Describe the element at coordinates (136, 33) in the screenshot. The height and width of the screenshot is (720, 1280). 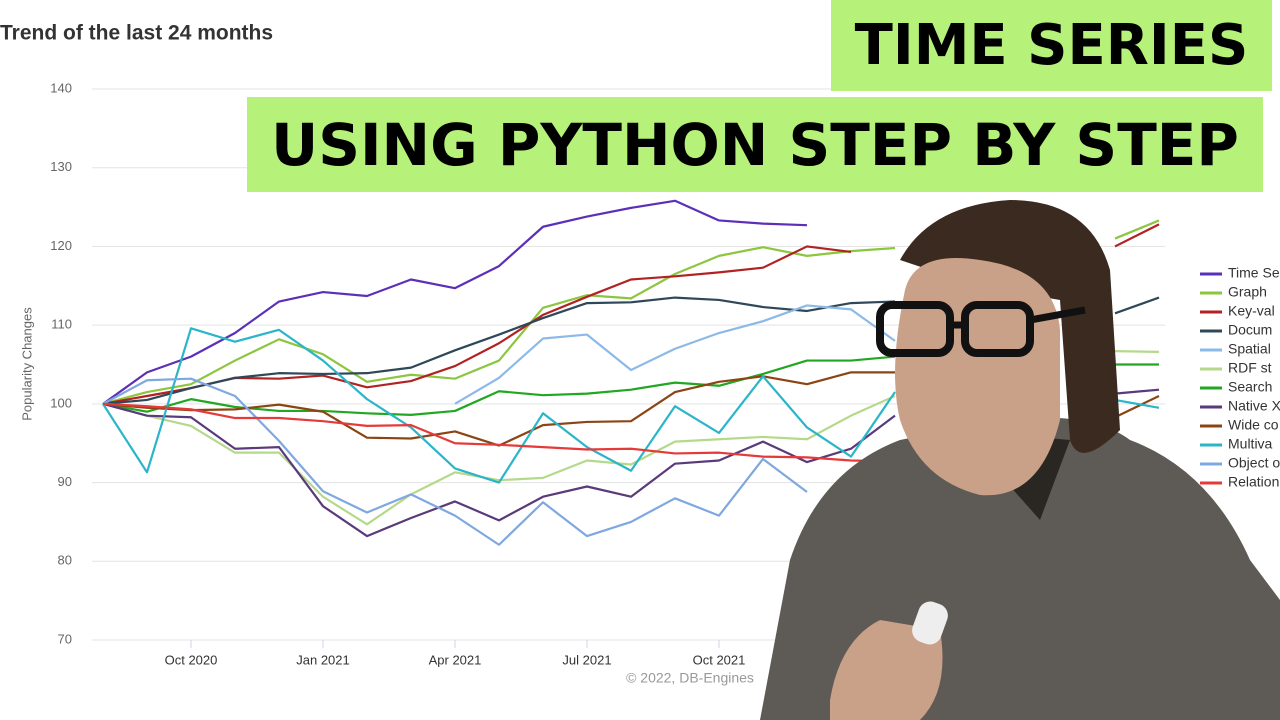
I see `chart-title: Trend of the last 24 months` at that location.